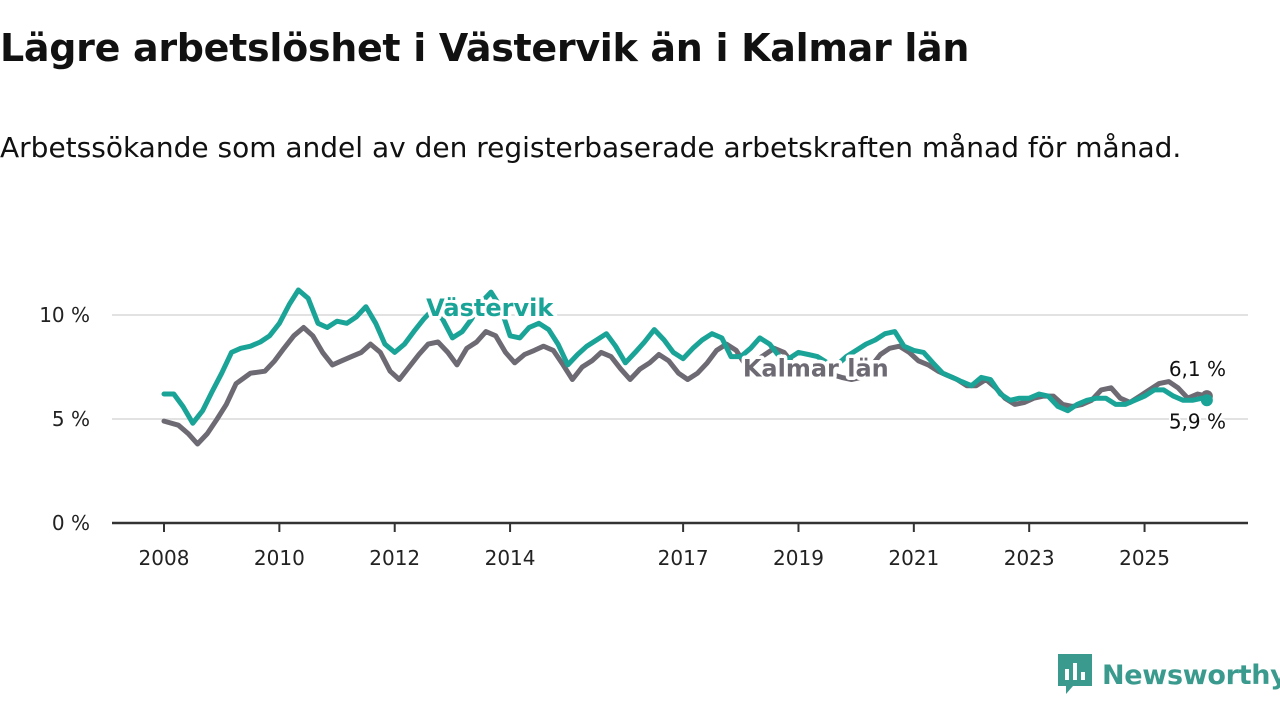 This screenshot has height=720, width=1280. What do you see at coordinates (1206, 400) in the screenshot?
I see `series-end-point-vastervik` at bounding box center [1206, 400].